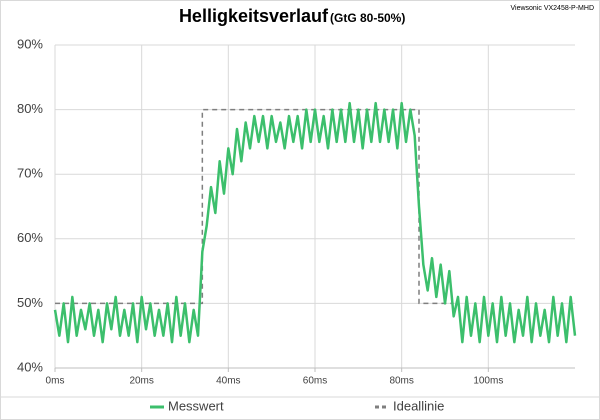  What do you see at coordinates (488, 381) in the screenshot?
I see `x-tick-label: 100ms` at bounding box center [488, 381].